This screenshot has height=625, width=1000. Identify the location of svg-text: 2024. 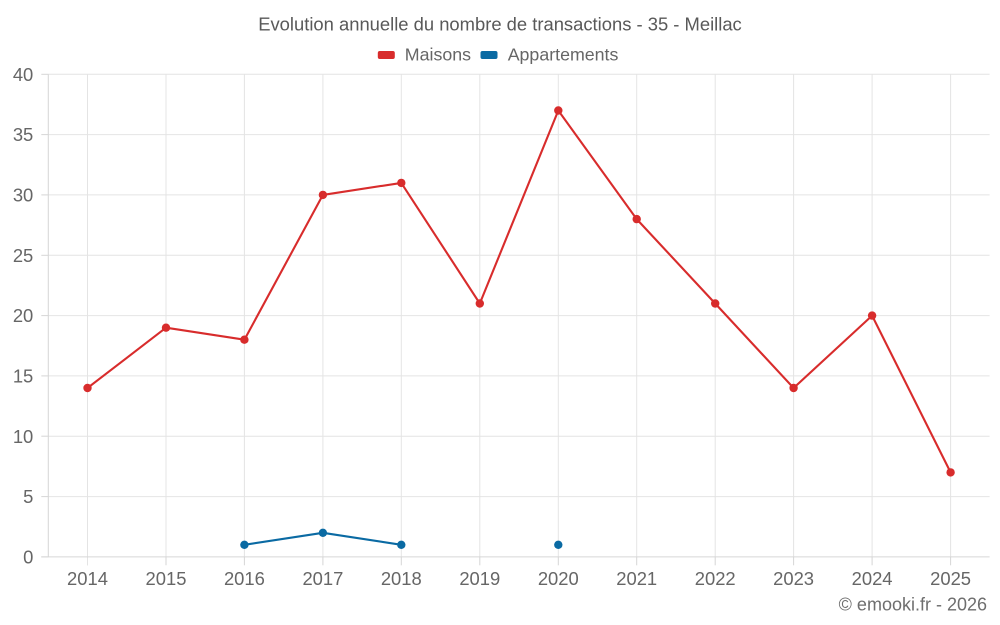
(872, 578).